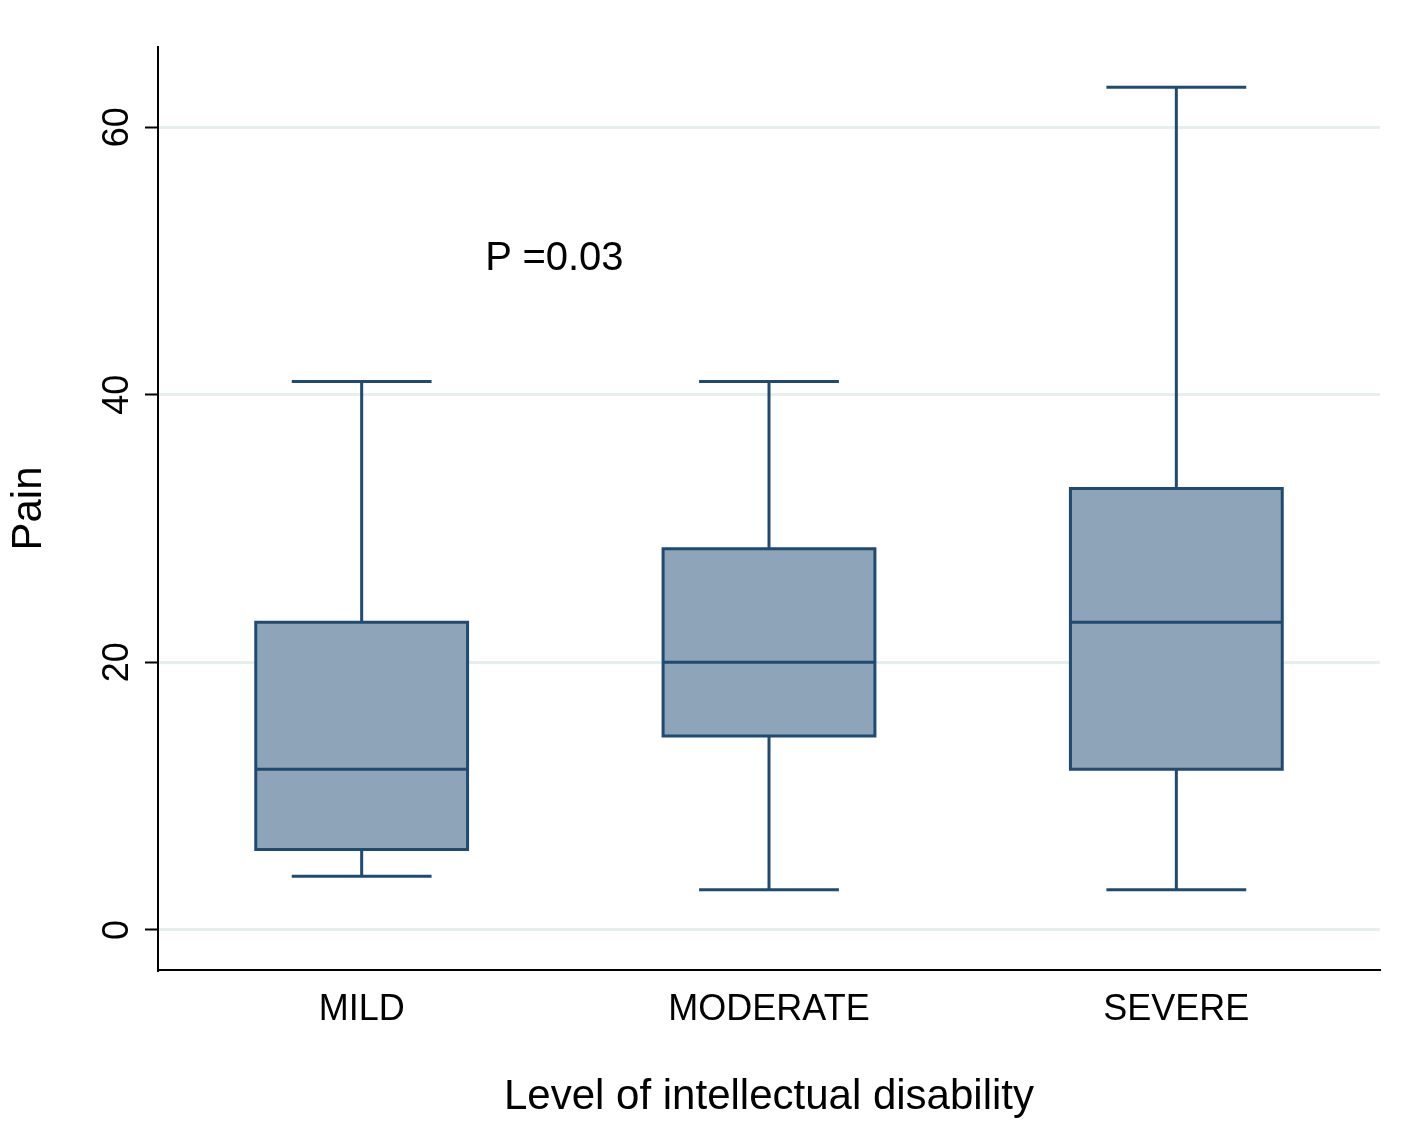 This screenshot has height=1127, width=1407. I want to click on y-tick-label: 20, so click(115, 662).